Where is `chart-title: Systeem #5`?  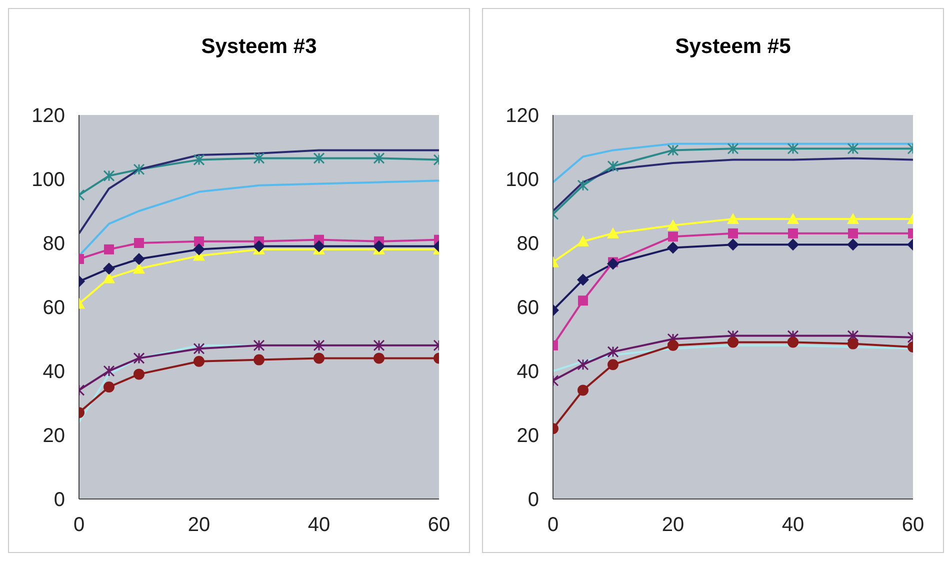
chart-title: Systeem #5 is located at coordinates (733, 47).